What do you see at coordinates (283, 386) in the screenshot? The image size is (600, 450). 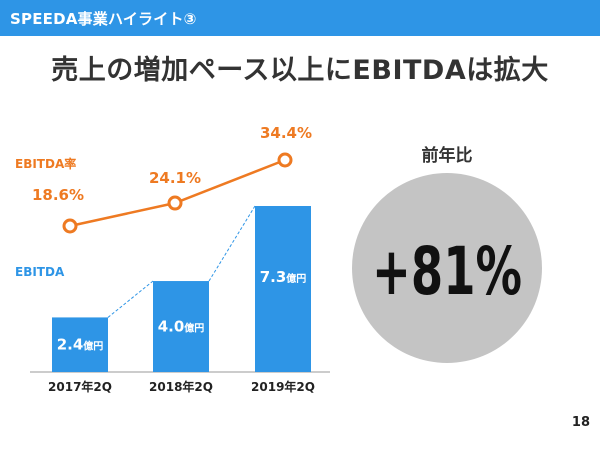 I see `x-tick-label-3: 2019年2Q` at bounding box center [283, 386].